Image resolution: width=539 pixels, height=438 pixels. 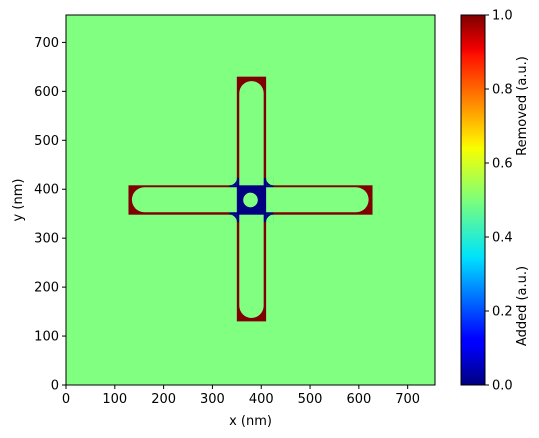 What do you see at coordinates (310, 399) in the screenshot?
I see `x-tick-label: 500` at bounding box center [310, 399].